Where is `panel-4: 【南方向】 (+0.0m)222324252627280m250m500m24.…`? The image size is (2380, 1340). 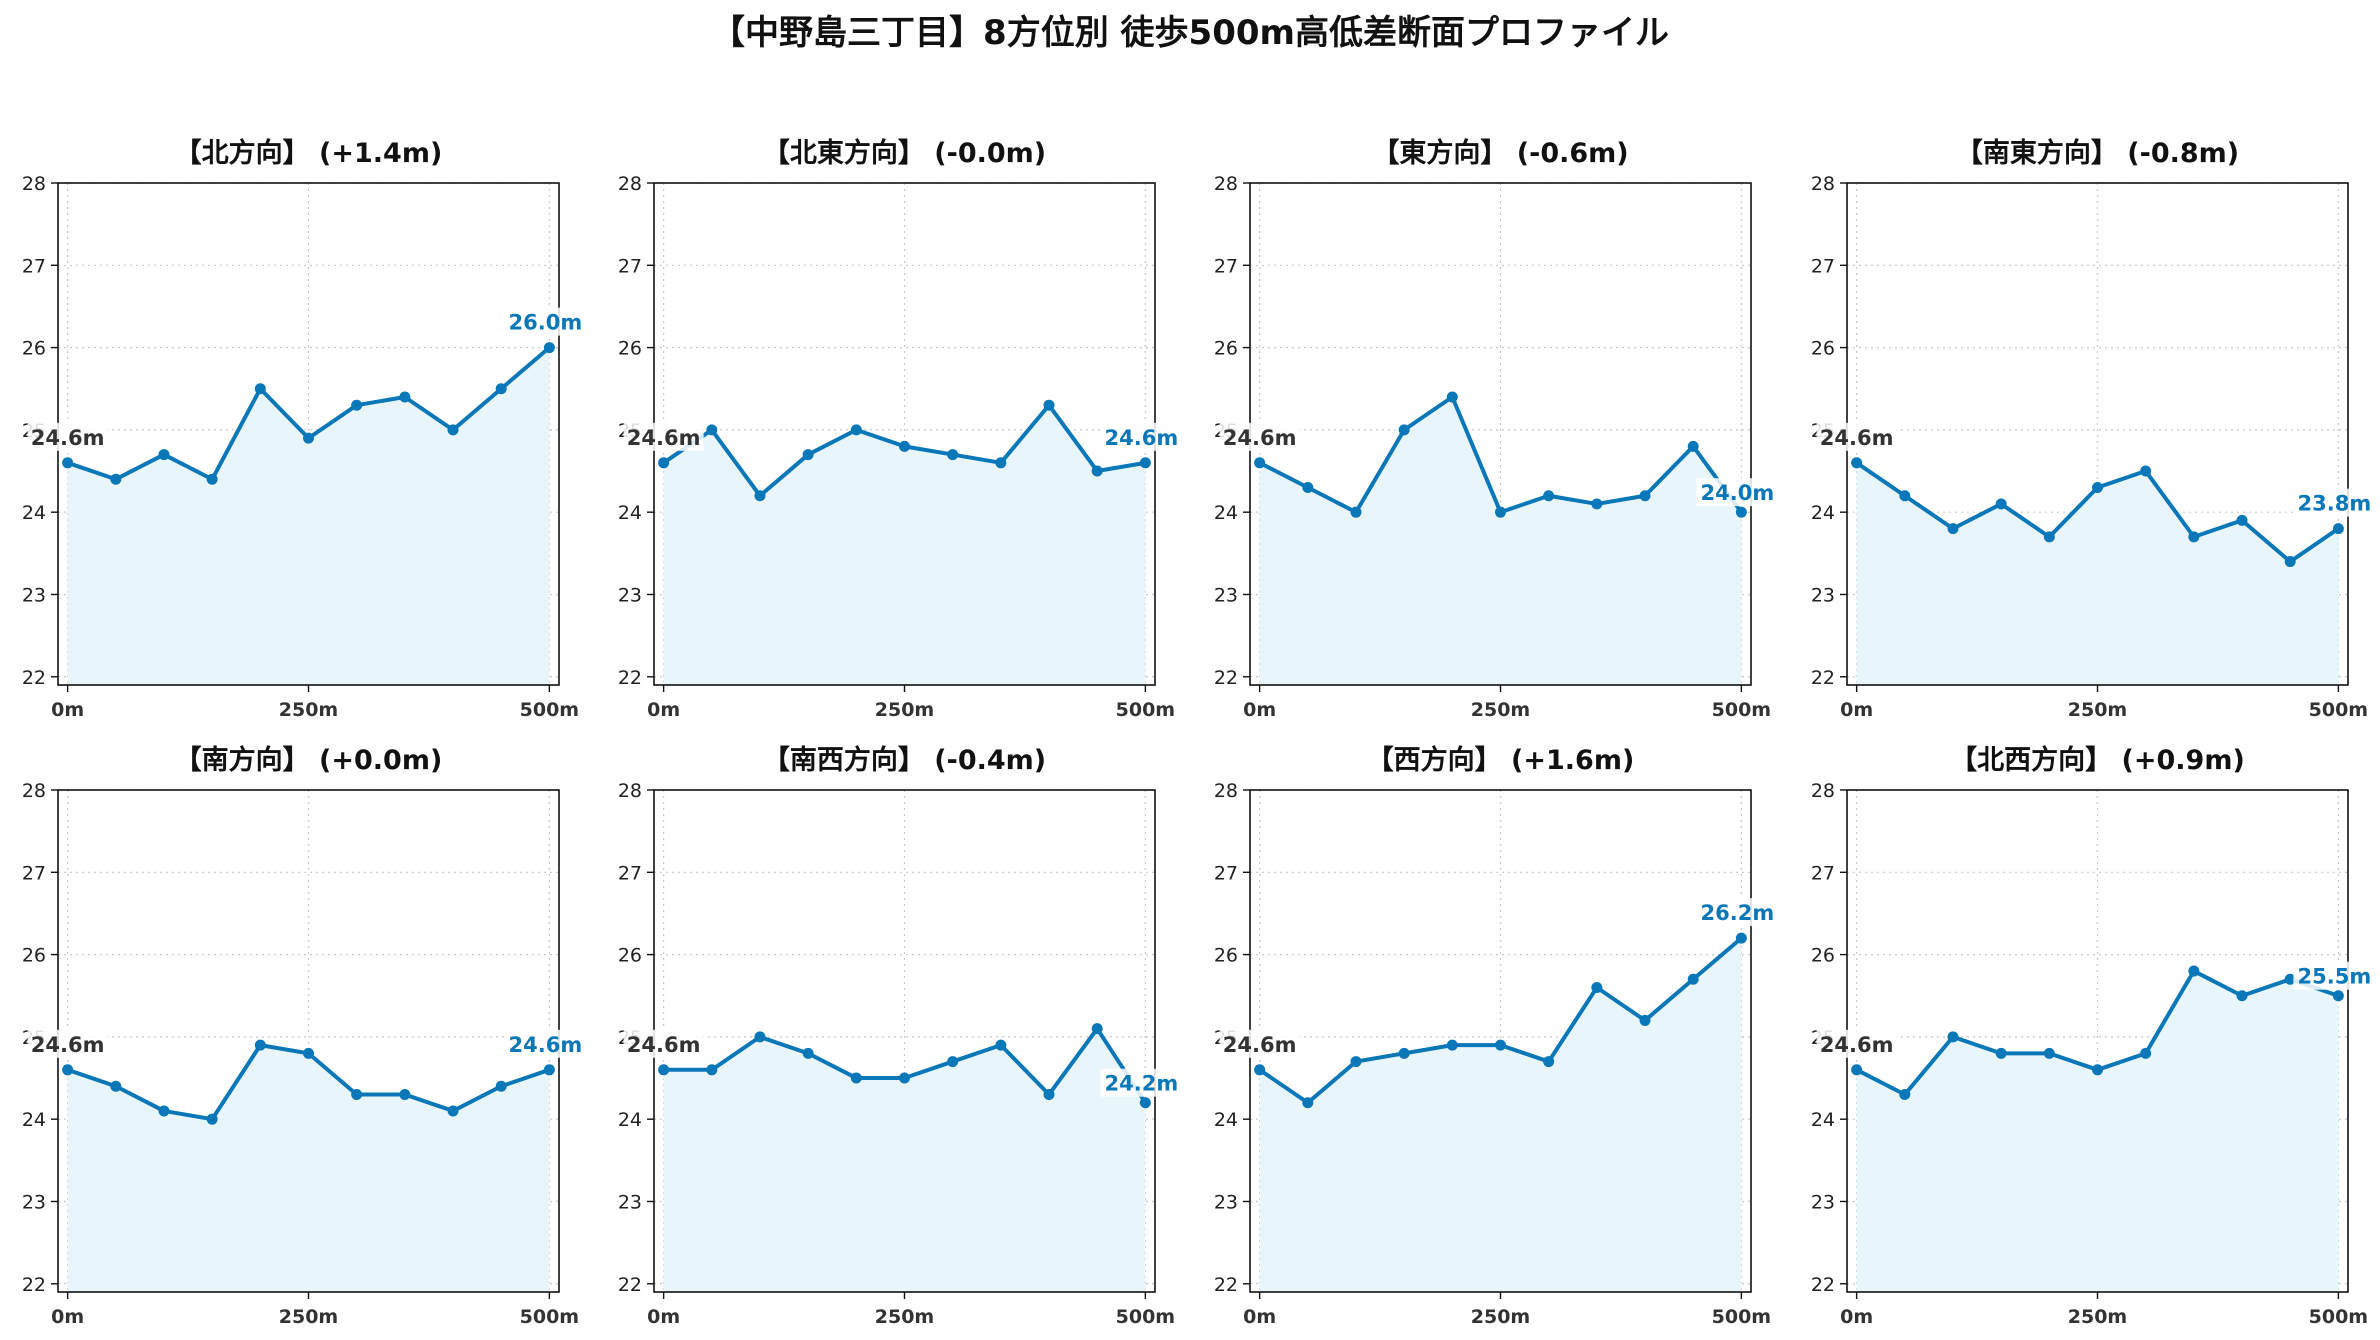 panel-4: 【南方向】 (+0.0m)222324252627280m250m500m24.… is located at coordinates (308, 1036).